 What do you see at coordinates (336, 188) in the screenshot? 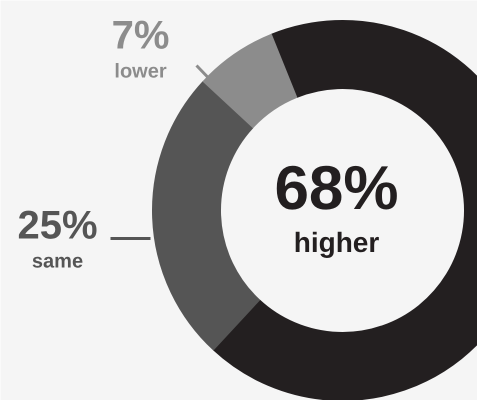
I see `data-label: 68%` at bounding box center [336, 188].